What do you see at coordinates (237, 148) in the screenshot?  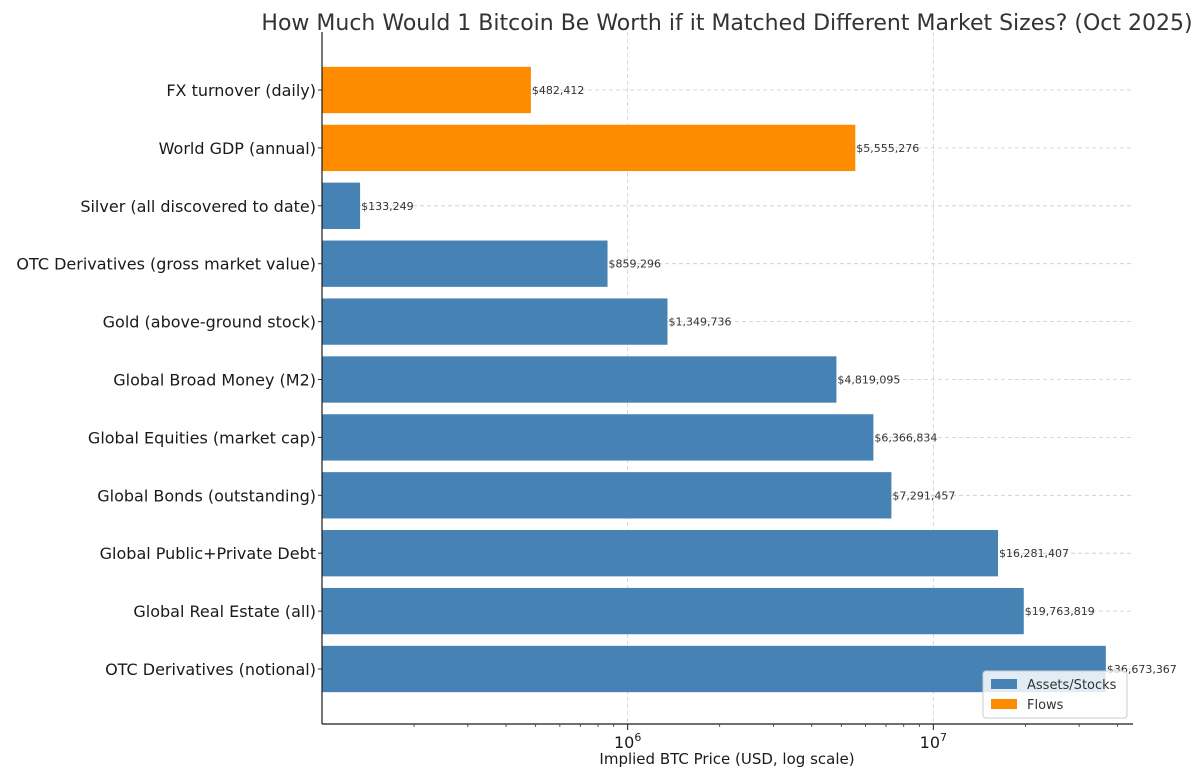 I see `category-label: World GDP (annual)` at bounding box center [237, 148].